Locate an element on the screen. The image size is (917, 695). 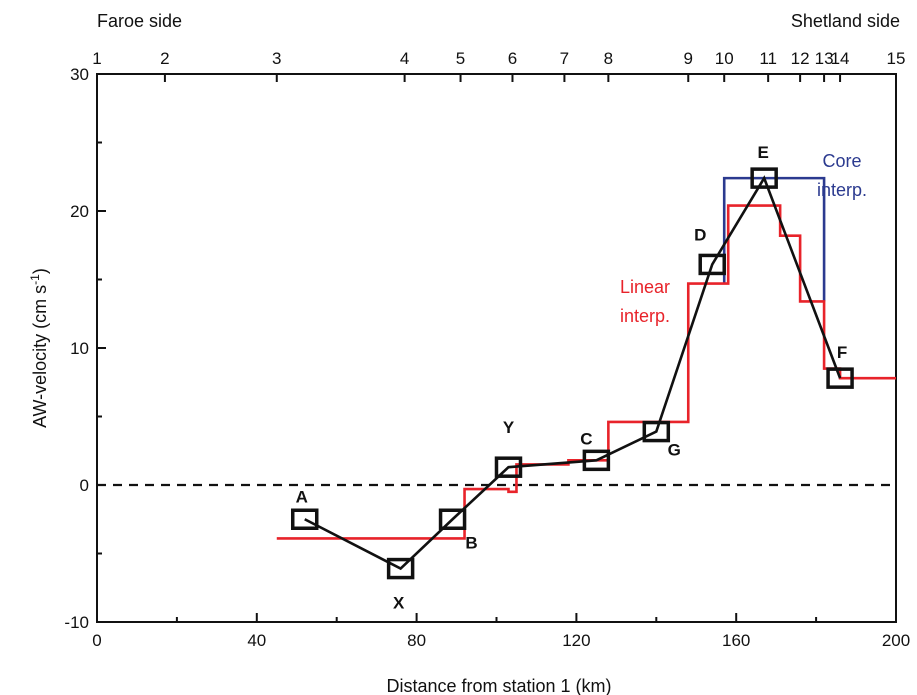
point-marker-d is located at coordinates (712, 264).